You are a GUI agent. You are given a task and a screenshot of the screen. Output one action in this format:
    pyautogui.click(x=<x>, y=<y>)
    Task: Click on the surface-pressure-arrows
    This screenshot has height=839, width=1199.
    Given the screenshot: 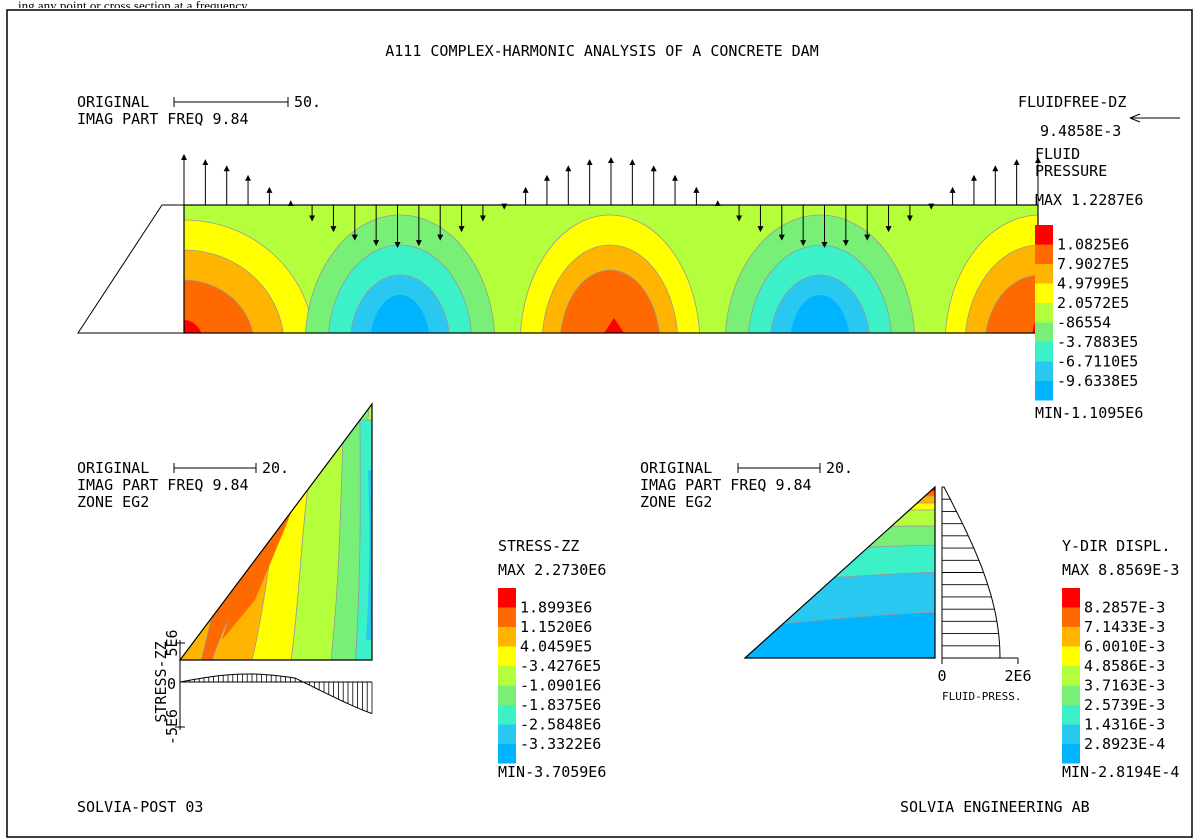 What is the action you would take?
    pyautogui.click(x=611, y=201)
    